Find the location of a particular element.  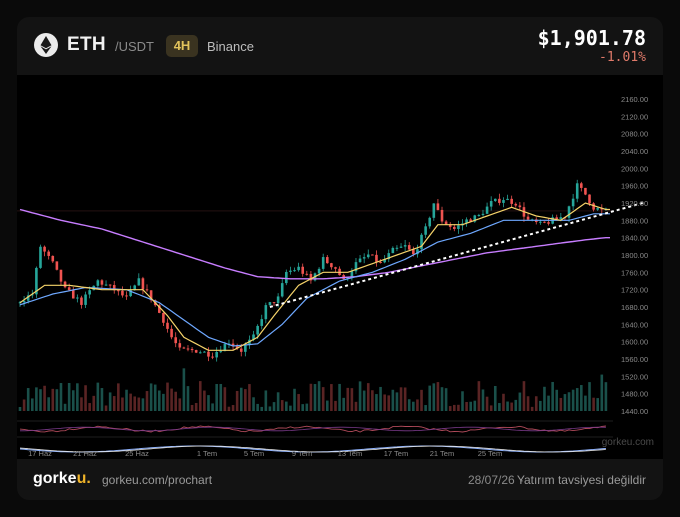

x-tick-label: 17 Haz is located at coordinates (40, 453).